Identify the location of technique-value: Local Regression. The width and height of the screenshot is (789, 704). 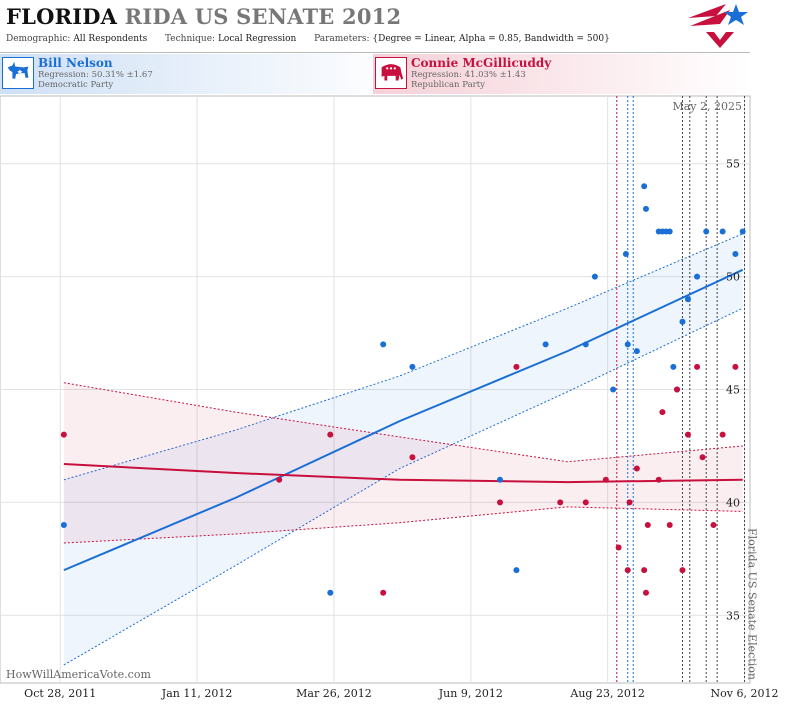
(257, 39).